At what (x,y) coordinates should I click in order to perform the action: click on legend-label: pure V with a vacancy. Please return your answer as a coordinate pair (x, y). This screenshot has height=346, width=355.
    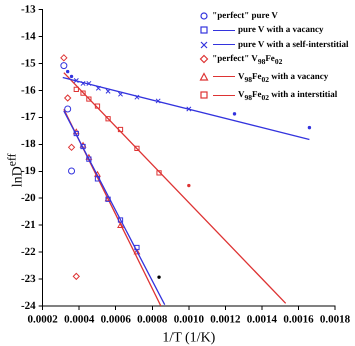
    Looking at the image, I should click on (281, 29).